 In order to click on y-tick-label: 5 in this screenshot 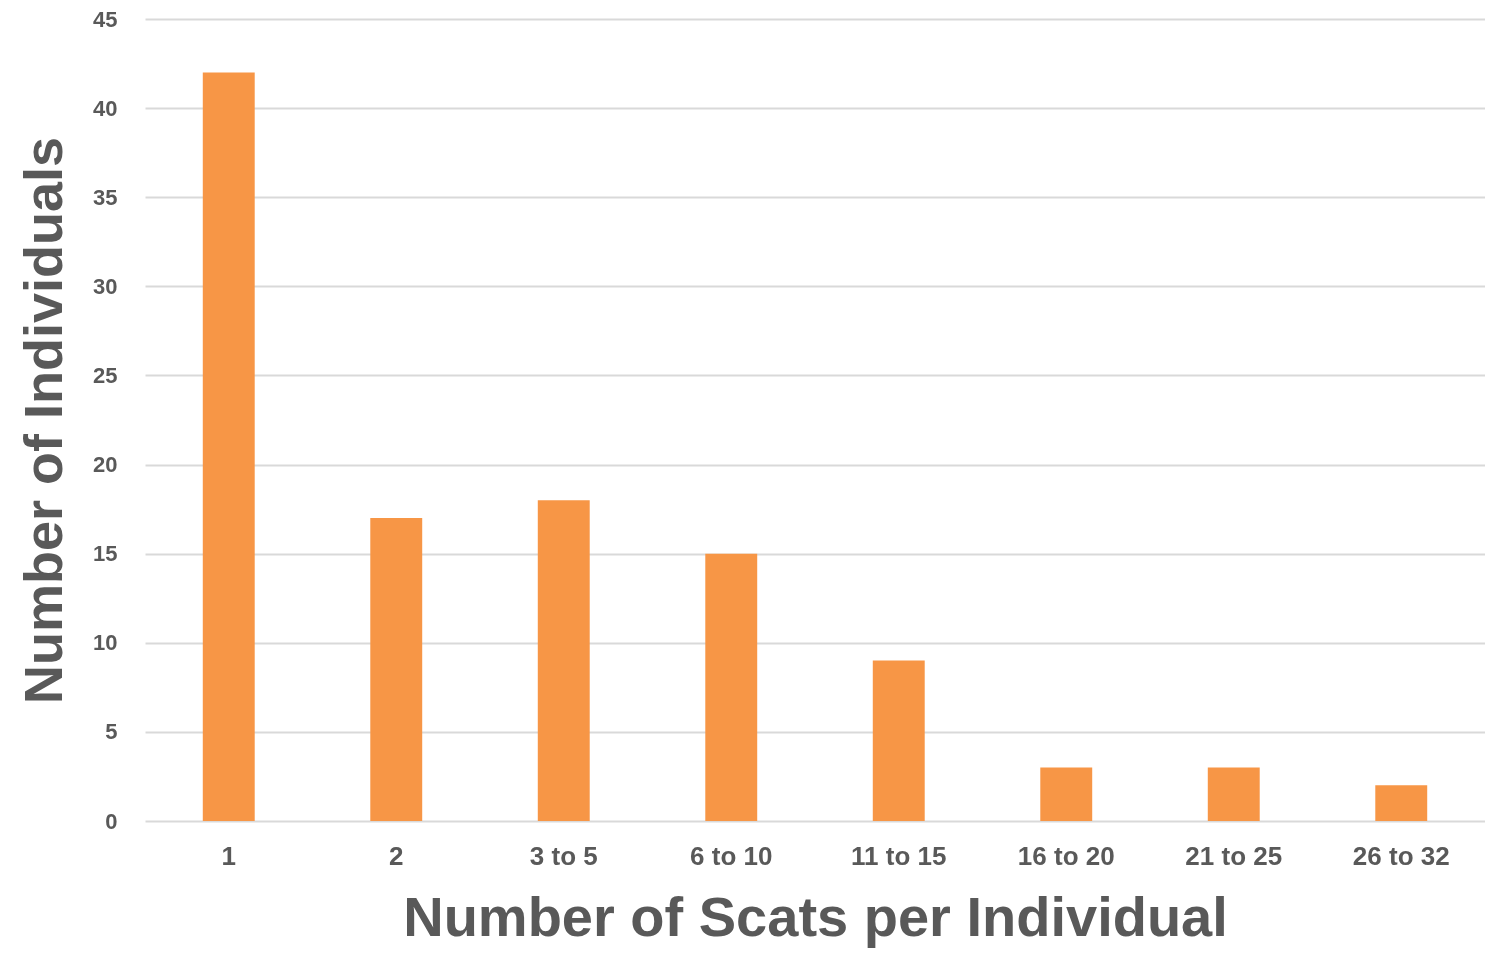, I will do `click(111, 732)`.